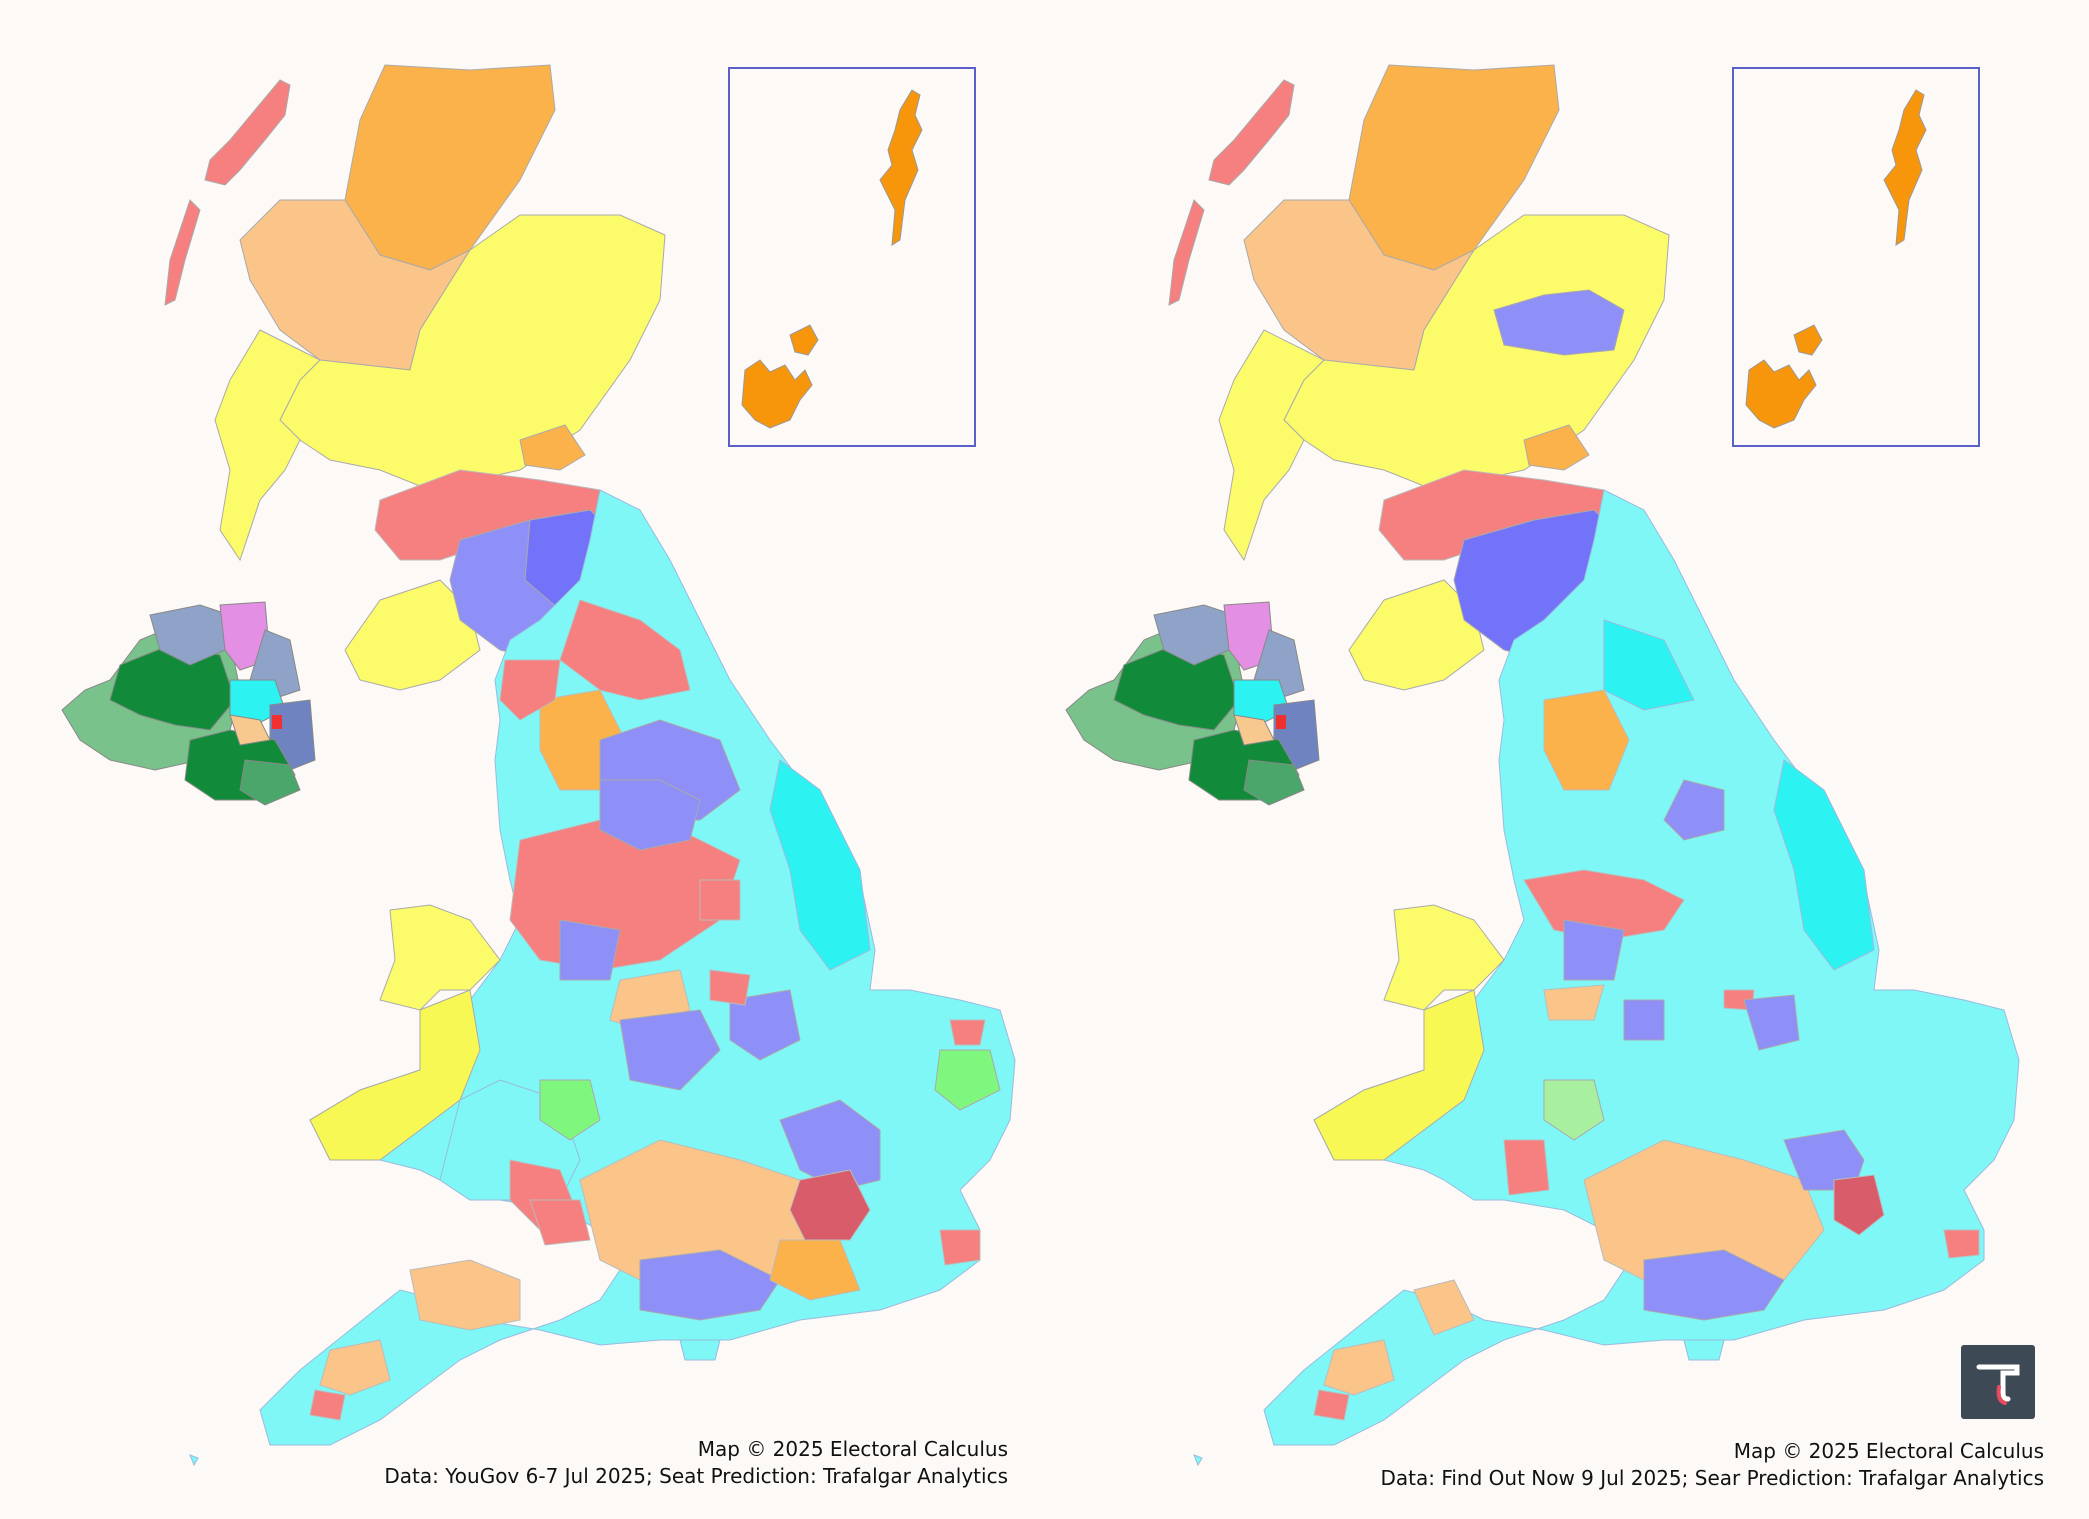 The height and width of the screenshot is (1519, 2089). What do you see at coordinates (650, 815) in the screenshot?
I see `pennines-conservative` at bounding box center [650, 815].